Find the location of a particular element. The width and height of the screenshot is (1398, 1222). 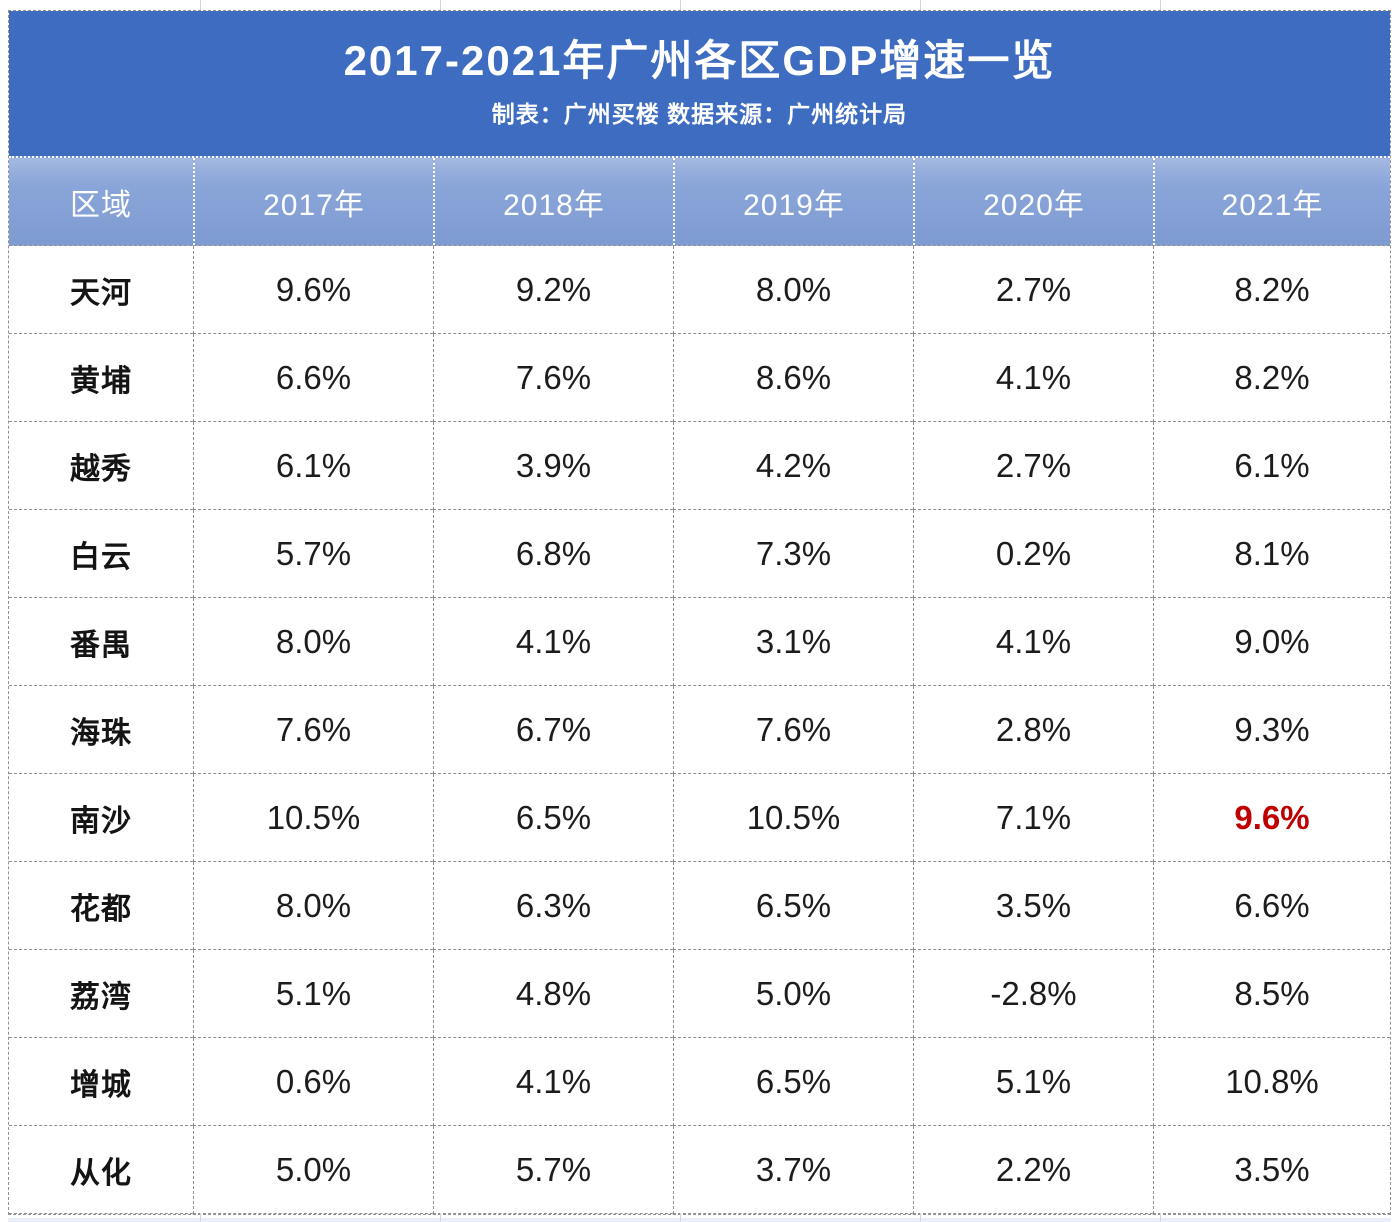

table-header-row: 区域 2017年 2018年 2019年 2020年 2021年 is located at coordinates (699, 201).